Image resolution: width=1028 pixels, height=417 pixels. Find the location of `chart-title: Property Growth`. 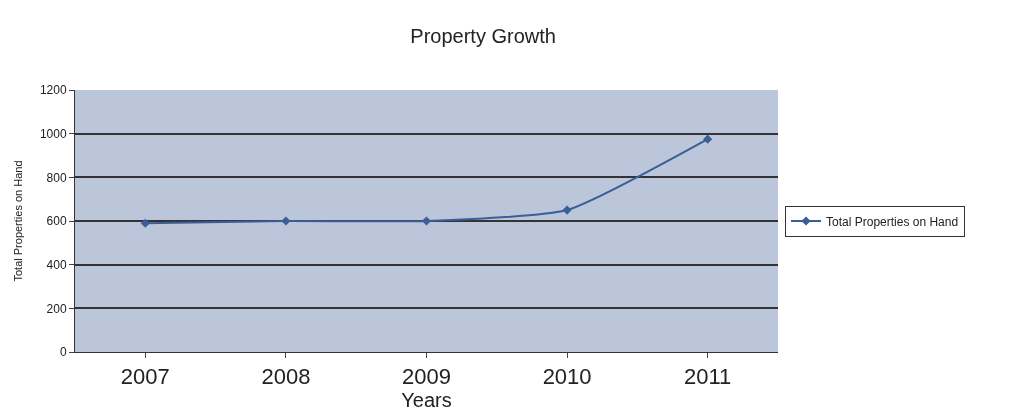

chart-title: Property Growth is located at coordinates (483, 36).